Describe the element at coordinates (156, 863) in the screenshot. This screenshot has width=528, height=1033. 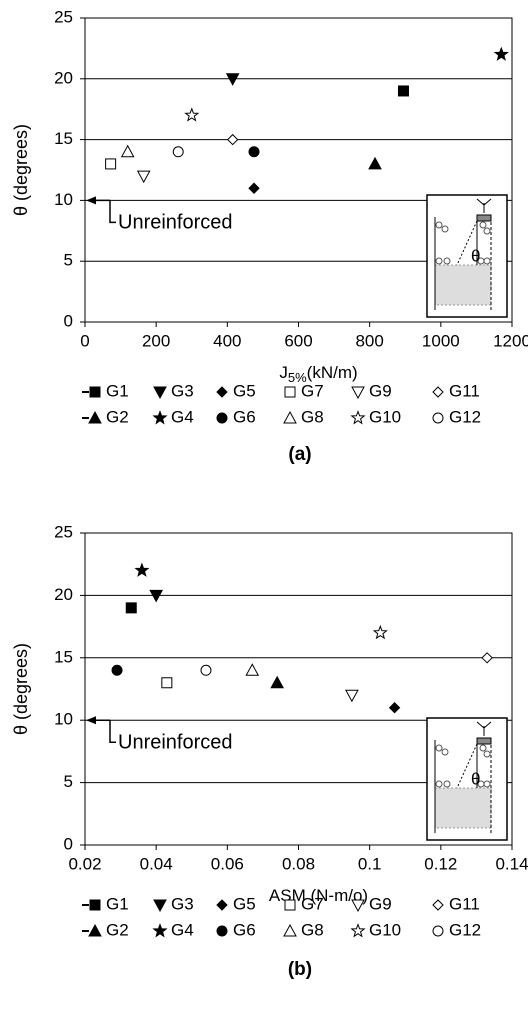
I see `x-tick-label: 0.04` at that location.